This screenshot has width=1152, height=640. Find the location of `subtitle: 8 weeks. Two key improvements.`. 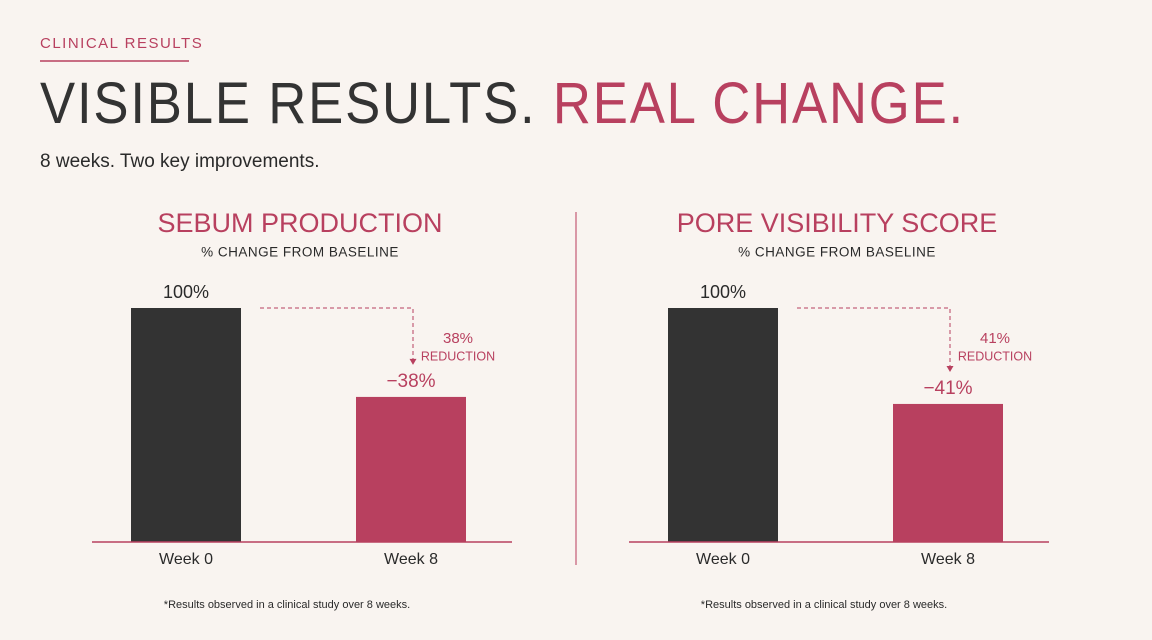

subtitle: 8 weeks. Two key improvements. is located at coordinates (179, 161).